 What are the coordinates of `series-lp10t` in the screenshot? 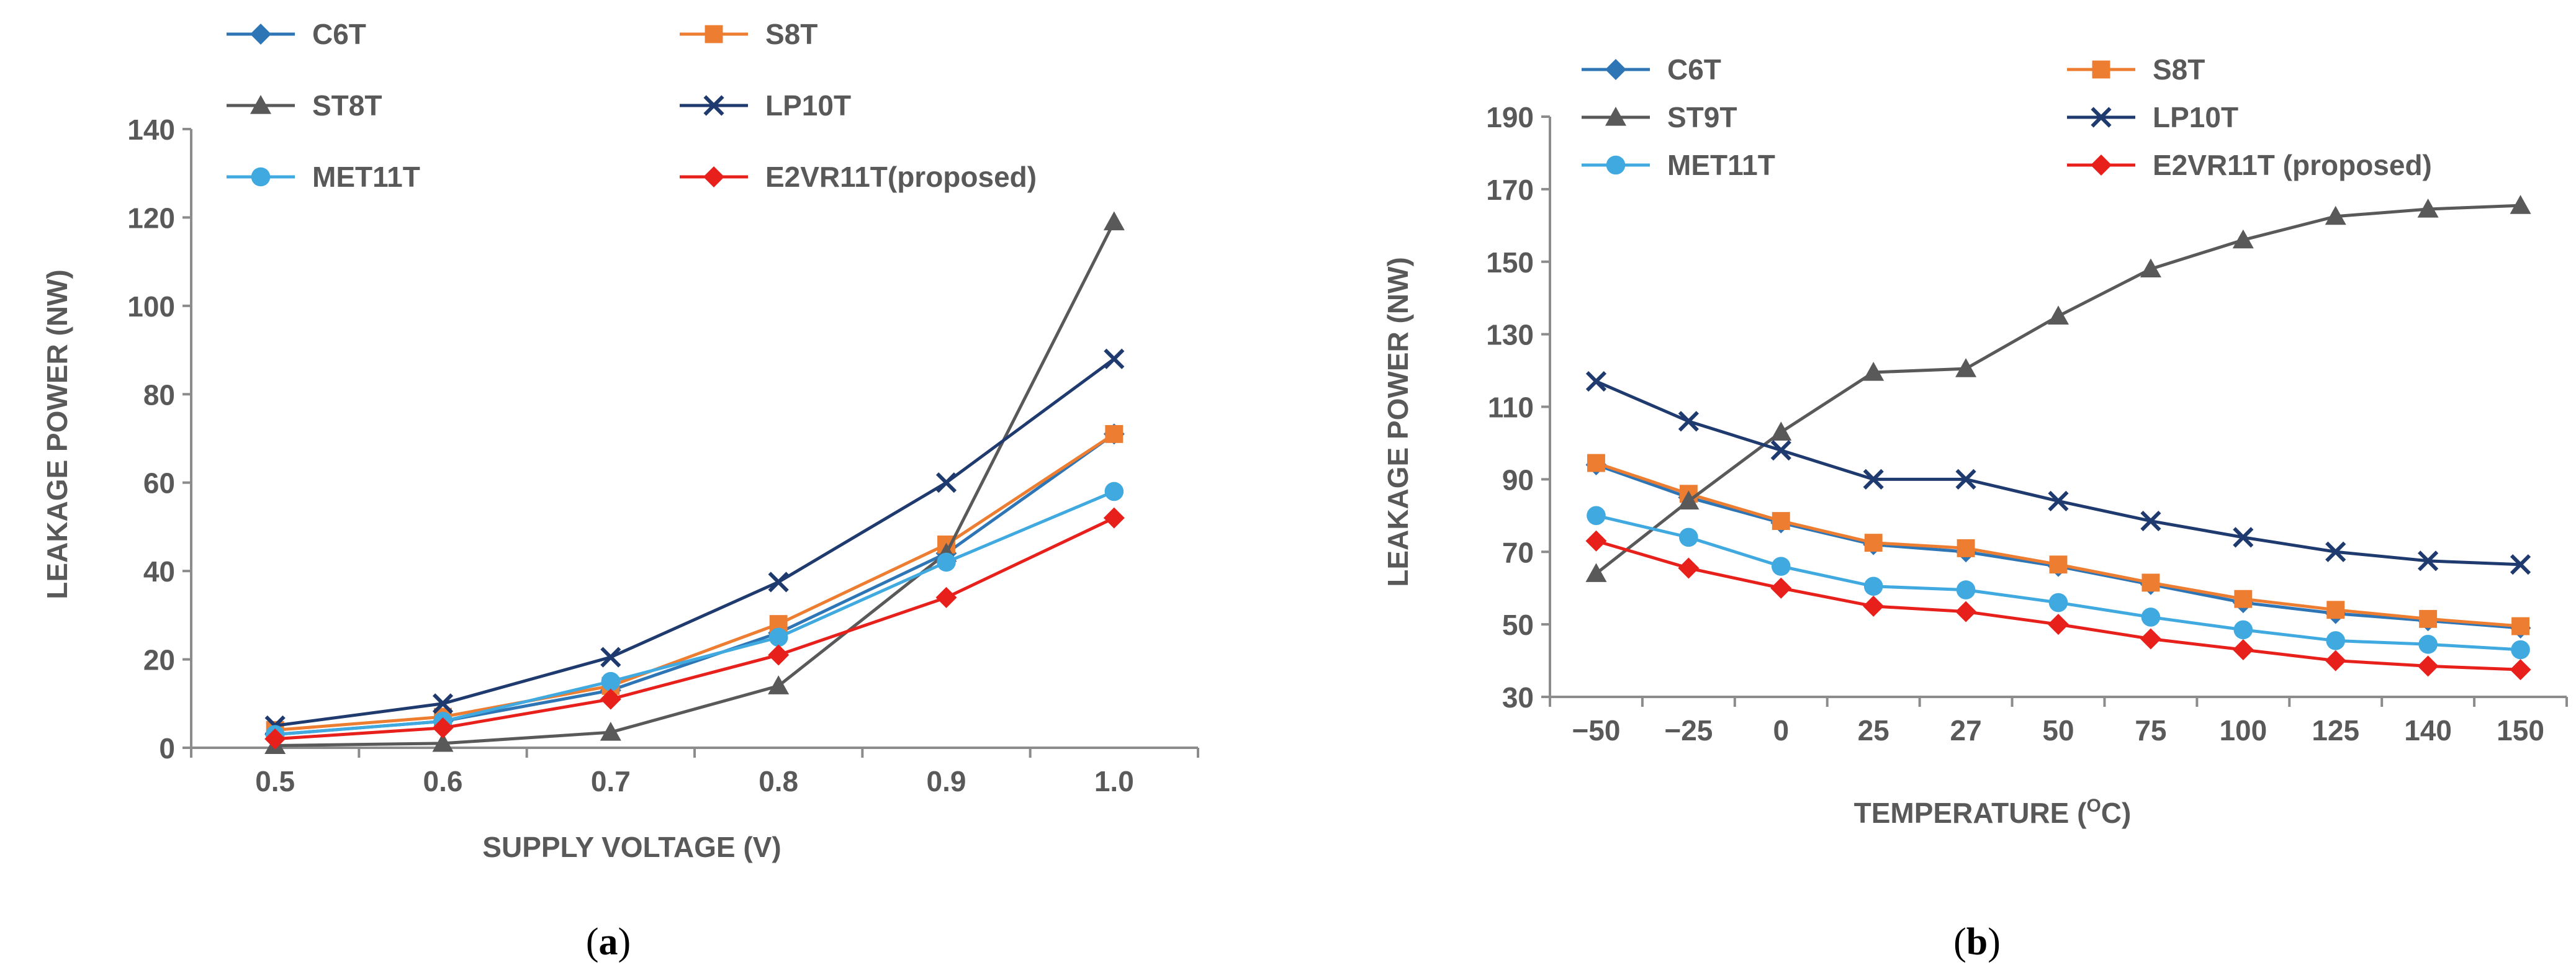 It's located at (2058, 473).